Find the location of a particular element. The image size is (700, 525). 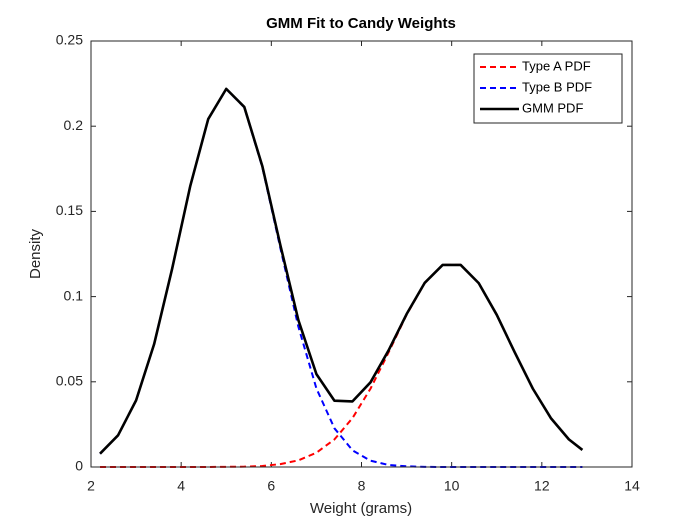

y-tick-label: 0 is located at coordinates (79, 466).